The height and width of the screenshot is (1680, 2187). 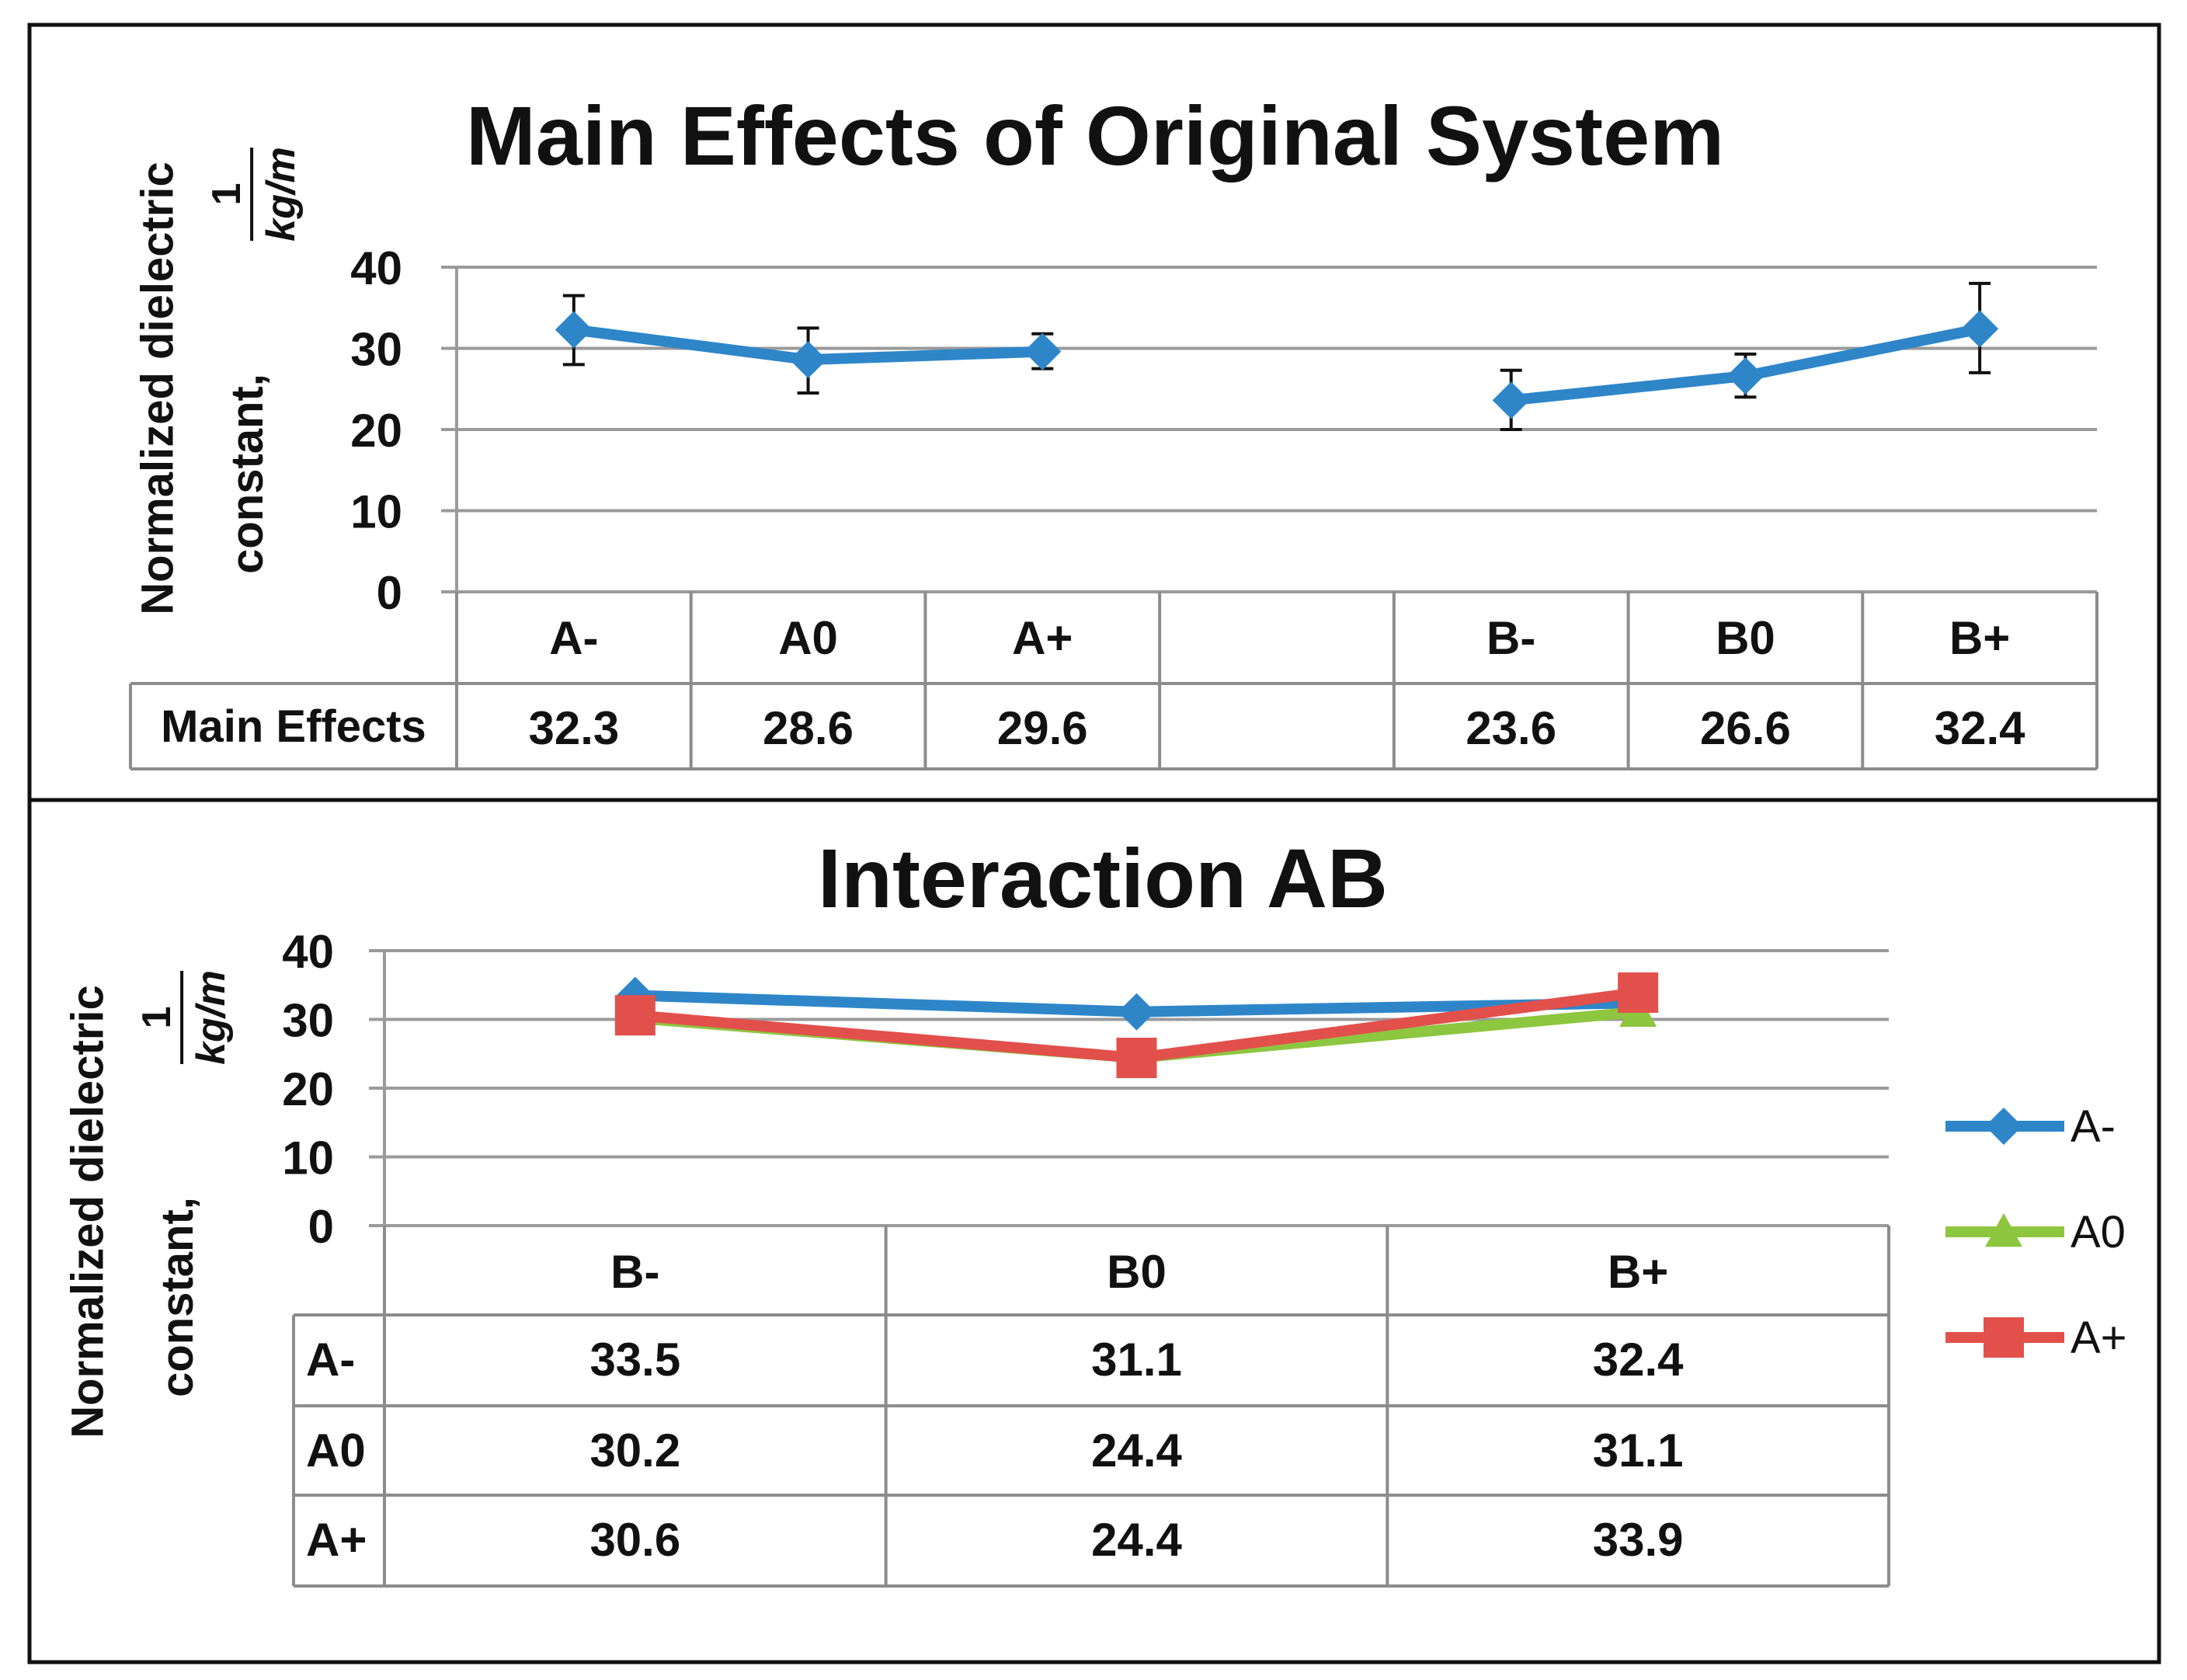 What do you see at coordinates (574, 638) in the screenshot?
I see `x-tick-label: A-` at bounding box center [574, 638].